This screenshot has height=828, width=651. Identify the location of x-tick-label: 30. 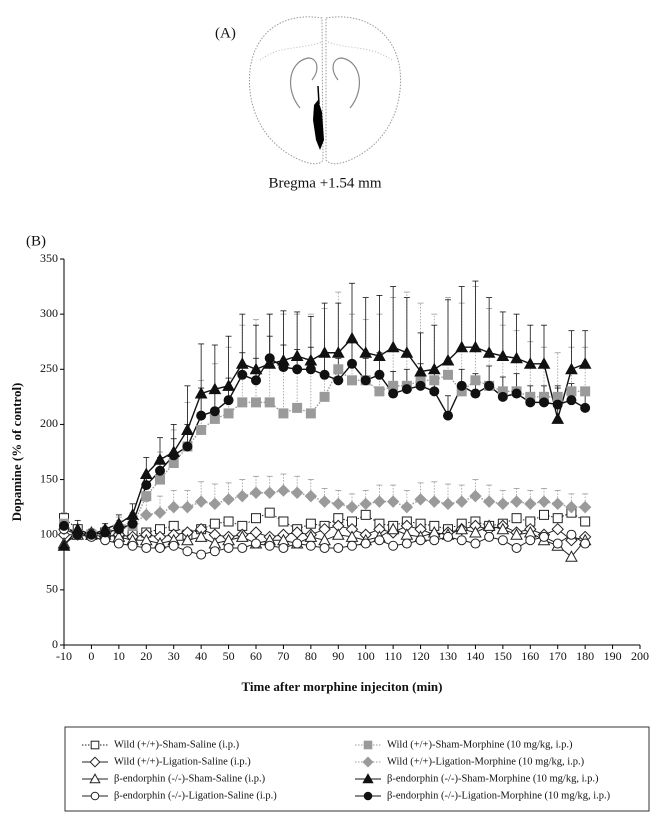
(174, 656).